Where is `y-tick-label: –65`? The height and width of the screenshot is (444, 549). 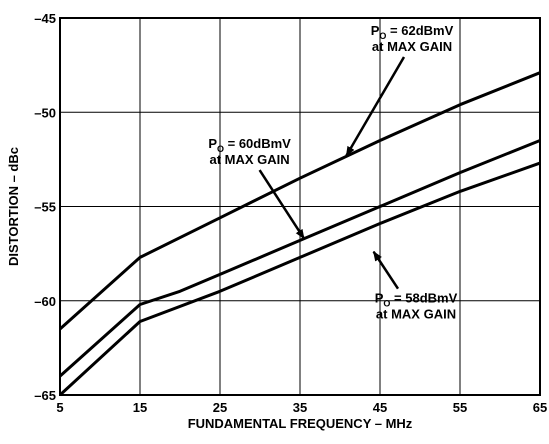
y-tick-label: –65 is located at coordinates (45, 395).